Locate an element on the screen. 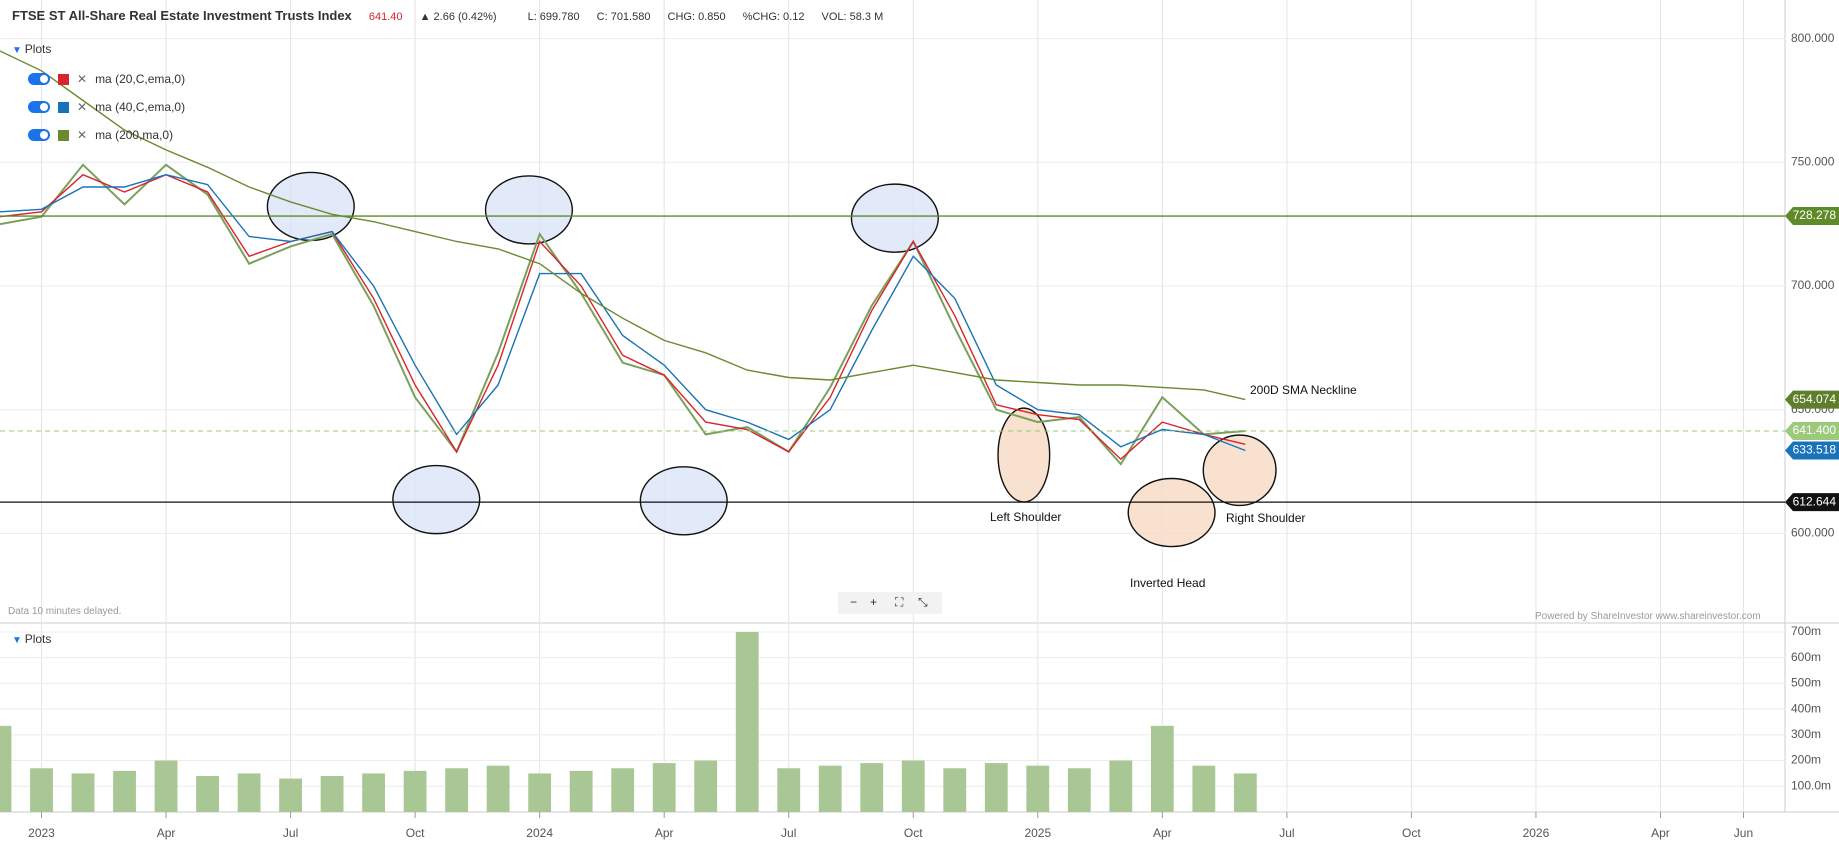 This screenshot has width=1839, height=846. y-tick-label: 600m is located at coordinates (1806, 657).